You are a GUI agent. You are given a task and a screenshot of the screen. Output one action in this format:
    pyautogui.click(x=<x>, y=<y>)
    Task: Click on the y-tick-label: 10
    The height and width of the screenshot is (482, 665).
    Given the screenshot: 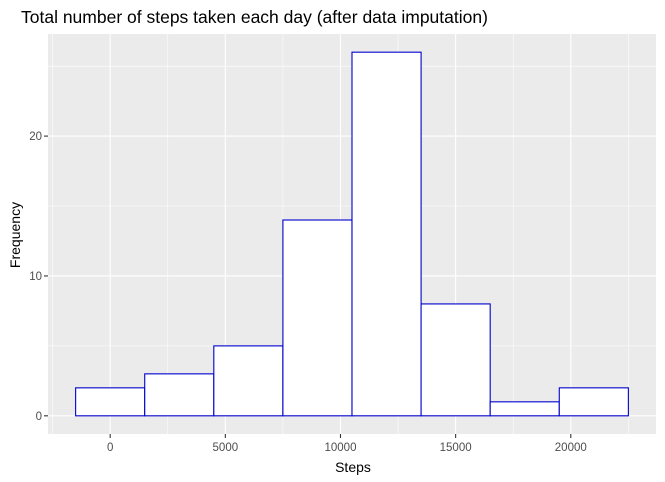 What is the action you would take?
    pyautogui.click(x=35, y=277)
    